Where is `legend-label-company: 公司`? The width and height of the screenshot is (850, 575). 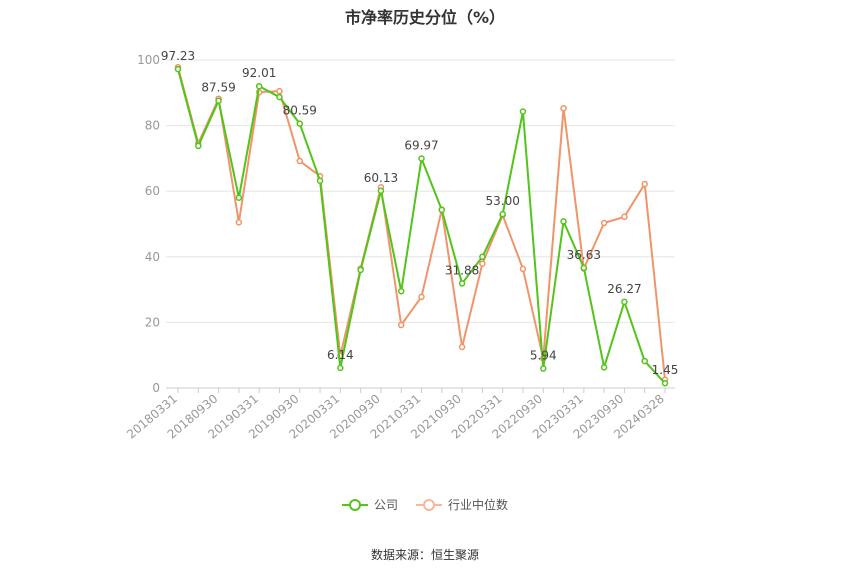
legend-label-company: 公司 is located at coordinates (385, 505).